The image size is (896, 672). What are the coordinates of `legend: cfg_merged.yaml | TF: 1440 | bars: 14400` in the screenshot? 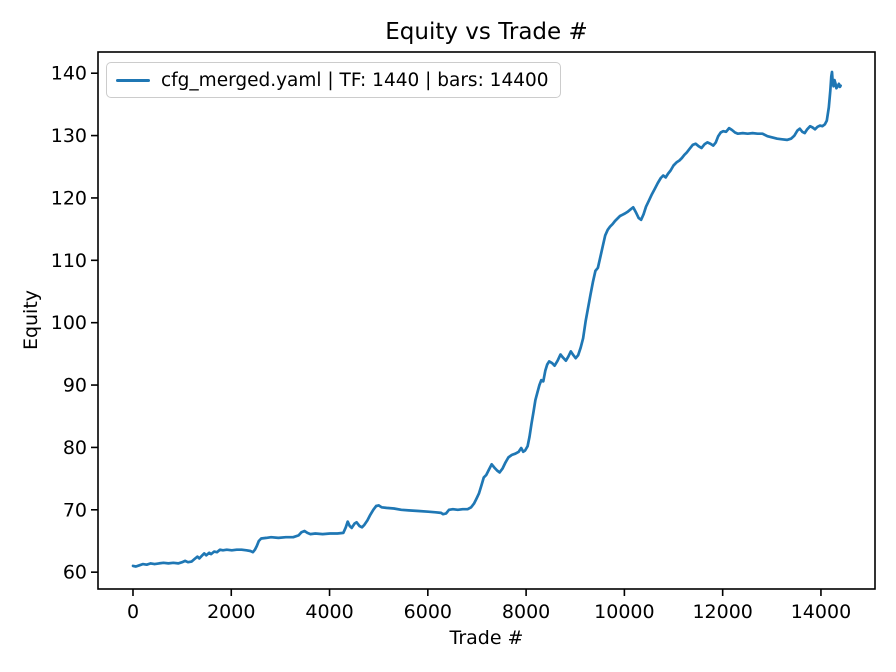 It's located at (333, 80).